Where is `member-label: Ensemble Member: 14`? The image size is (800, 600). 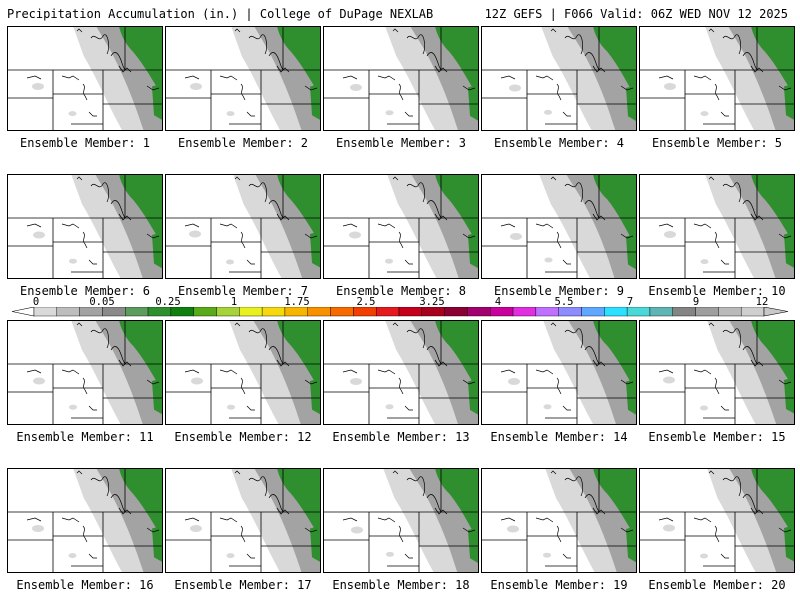
member-label: Ensemble Member: 14 is located at coordinates (559, 437).